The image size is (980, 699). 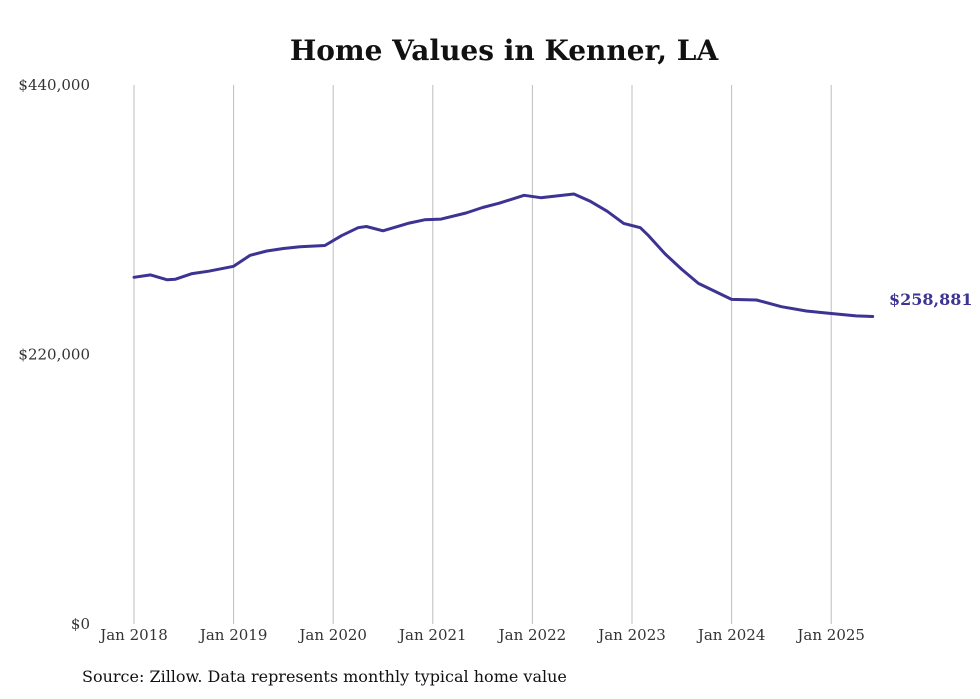 I want to click on y-tick-label: $0, so click(x=80, y=624).